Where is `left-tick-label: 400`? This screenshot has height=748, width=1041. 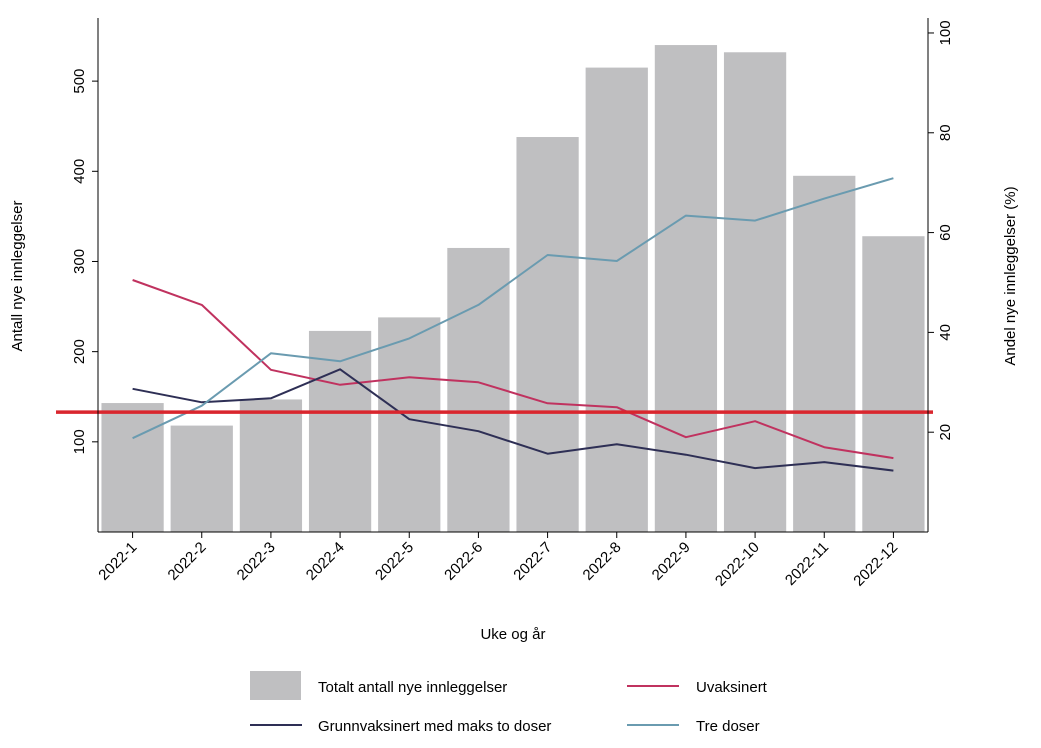
left-tick-label: 400 is located at coordinates (79, 171).